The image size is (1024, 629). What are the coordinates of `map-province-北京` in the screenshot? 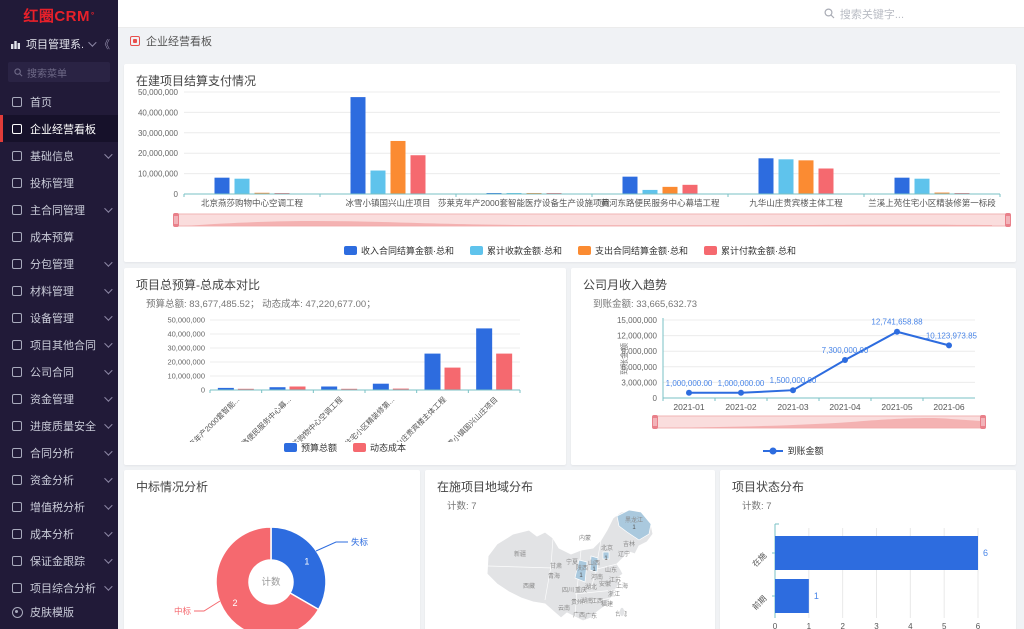 It's located at (606, 555).